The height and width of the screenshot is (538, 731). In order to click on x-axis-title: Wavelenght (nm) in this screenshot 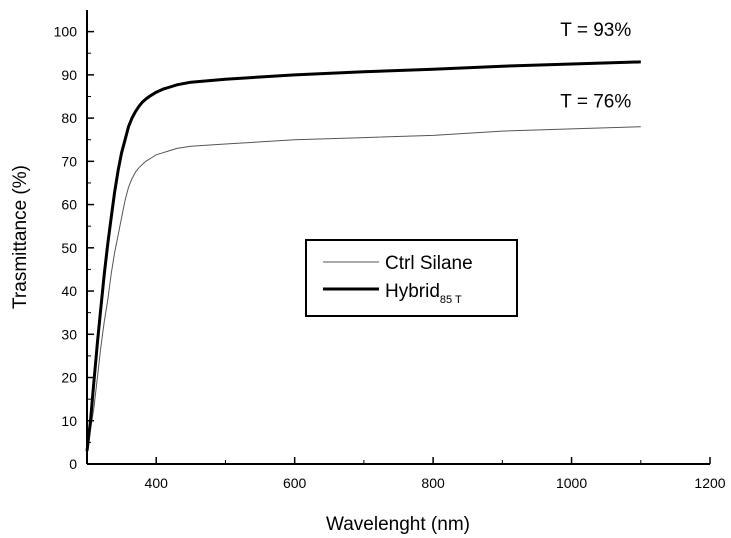, I will do `click(398, 524)`.